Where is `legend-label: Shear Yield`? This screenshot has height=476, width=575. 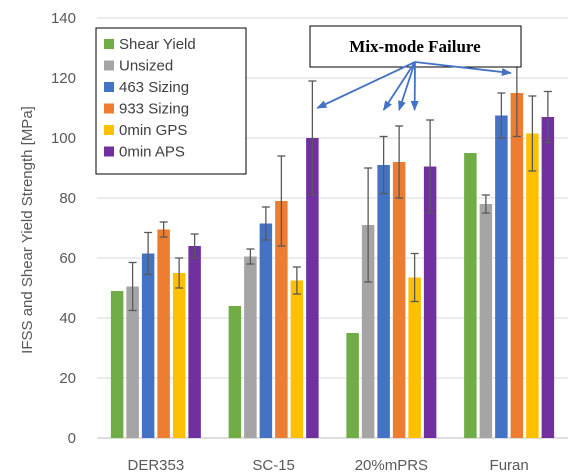
legend-label: Shear Yield is located at coordinates (157, 44).